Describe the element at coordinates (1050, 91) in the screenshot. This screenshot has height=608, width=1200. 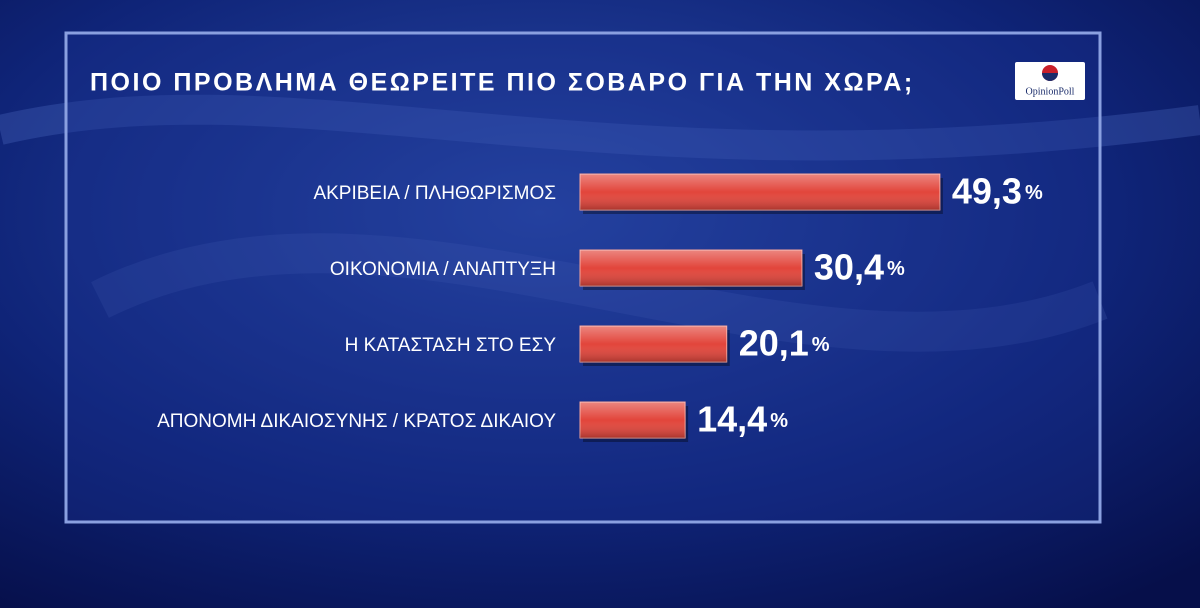
I see `logo-text: OpinionPoll` at that location.